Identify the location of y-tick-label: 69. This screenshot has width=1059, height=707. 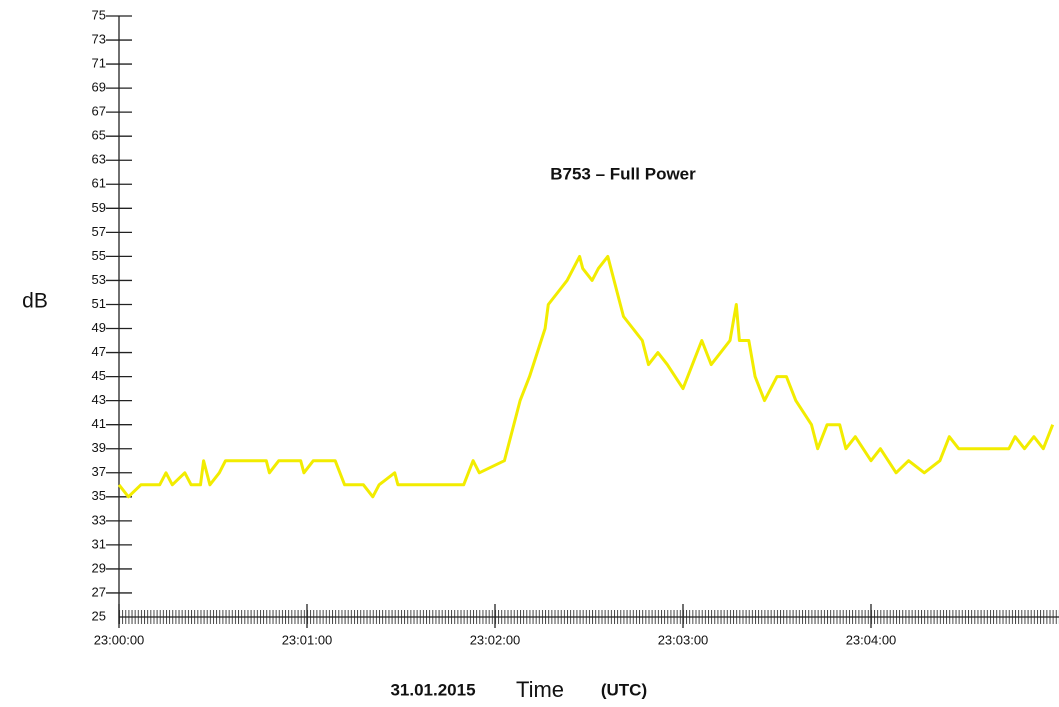
(99, 87).